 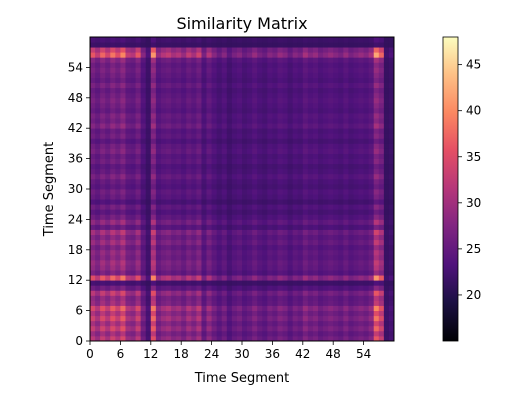 I want to click on colorbar-tick-label: 35, so click(x=473, y=157).